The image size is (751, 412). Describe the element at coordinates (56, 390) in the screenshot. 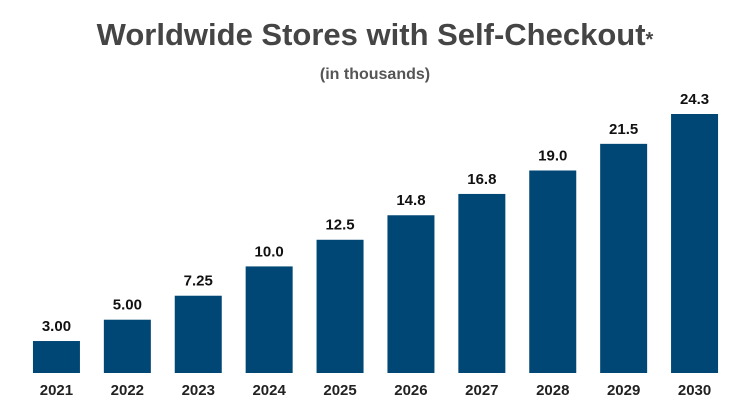

I see `x-tick-label: 2021` at that location.